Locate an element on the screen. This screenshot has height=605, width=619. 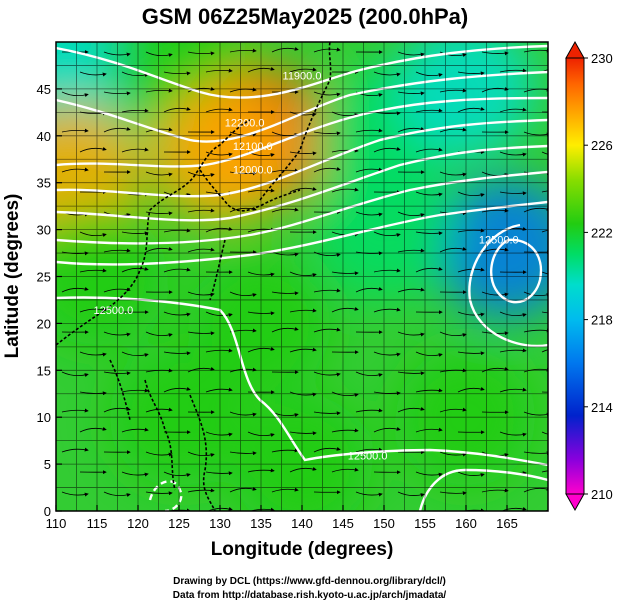
chart-title: GSM 06Z25May2025 (200.0hPa) is located at coordinates (305, 16).